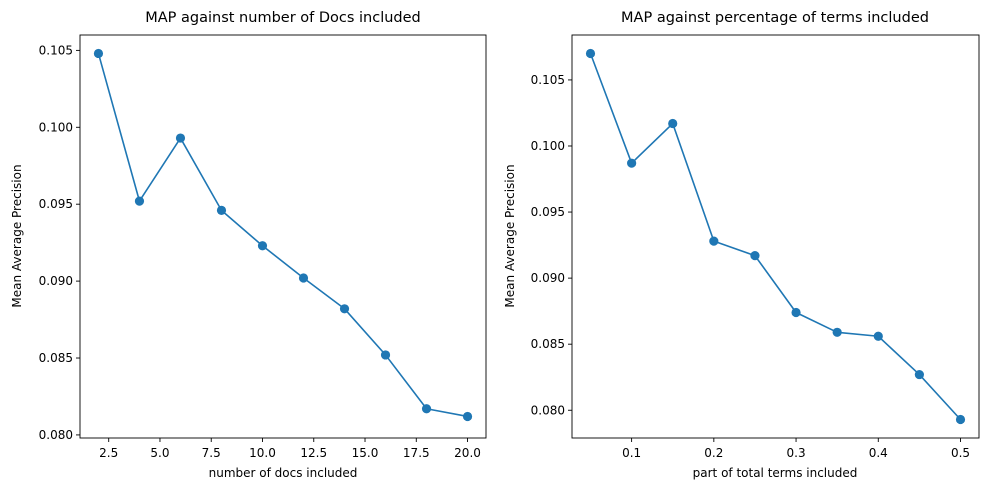 The image size is (989, 490). Describe the element at coordinates (211, 453) in the screenshot. I see `left-x-tick-label: 7.5` at that location.